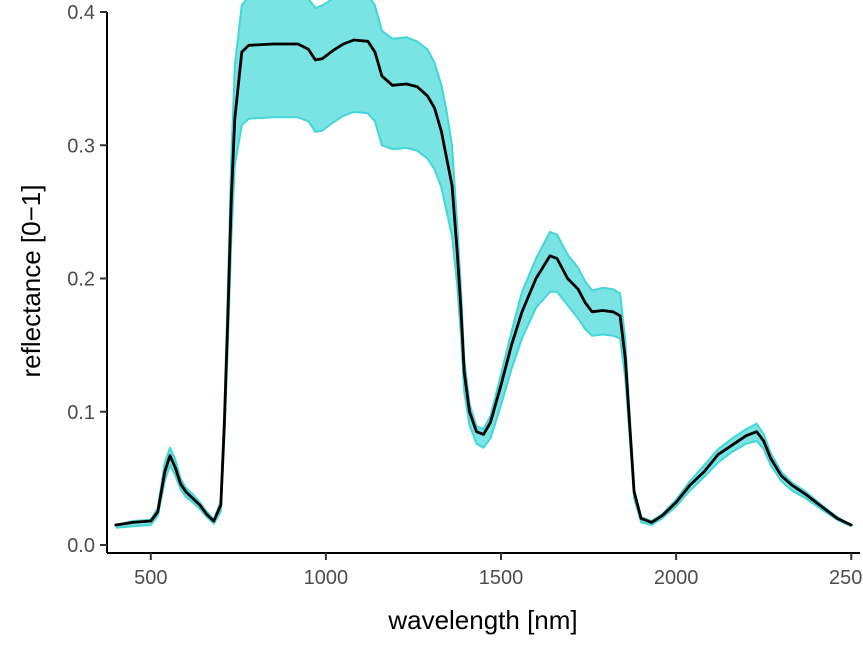 Image resolution: width=863 pixels, height=645 pixels. I want to click on y-tick-label: 0.3, so click(81, 146).